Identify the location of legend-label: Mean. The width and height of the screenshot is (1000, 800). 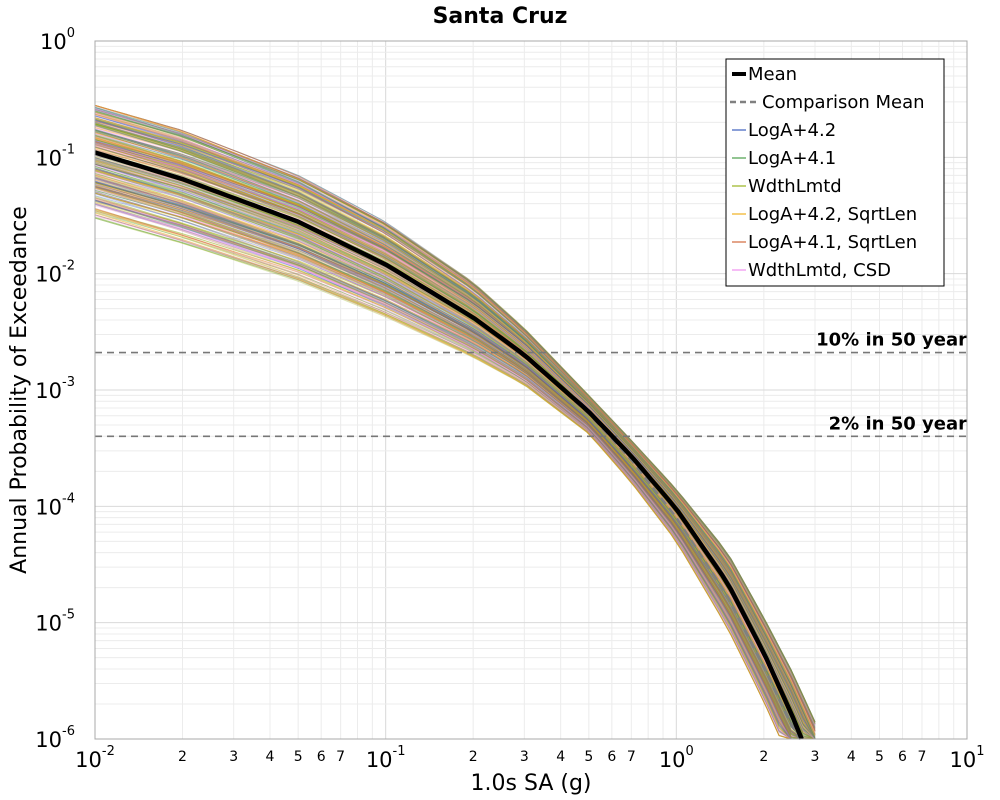
(772, 74).